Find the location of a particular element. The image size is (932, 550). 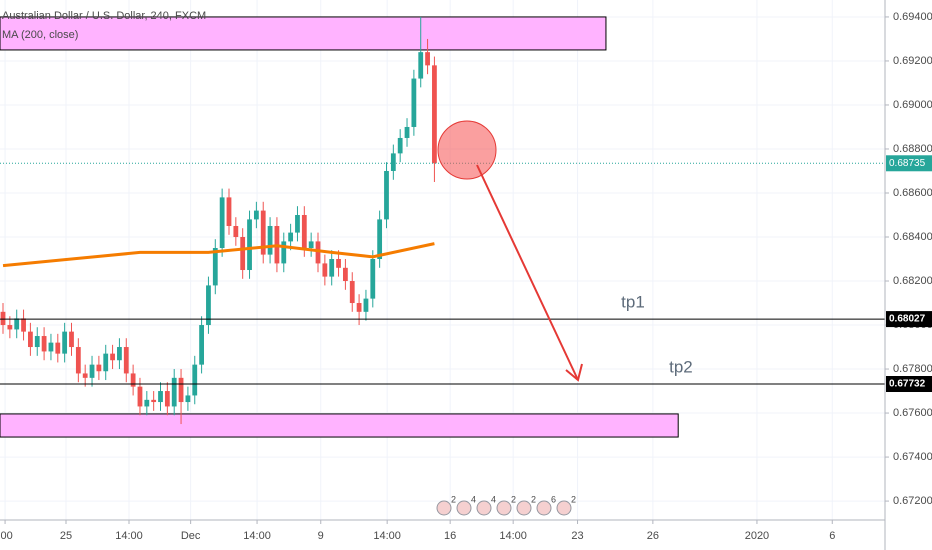

arrow-head is located at coordinates (574, 372).